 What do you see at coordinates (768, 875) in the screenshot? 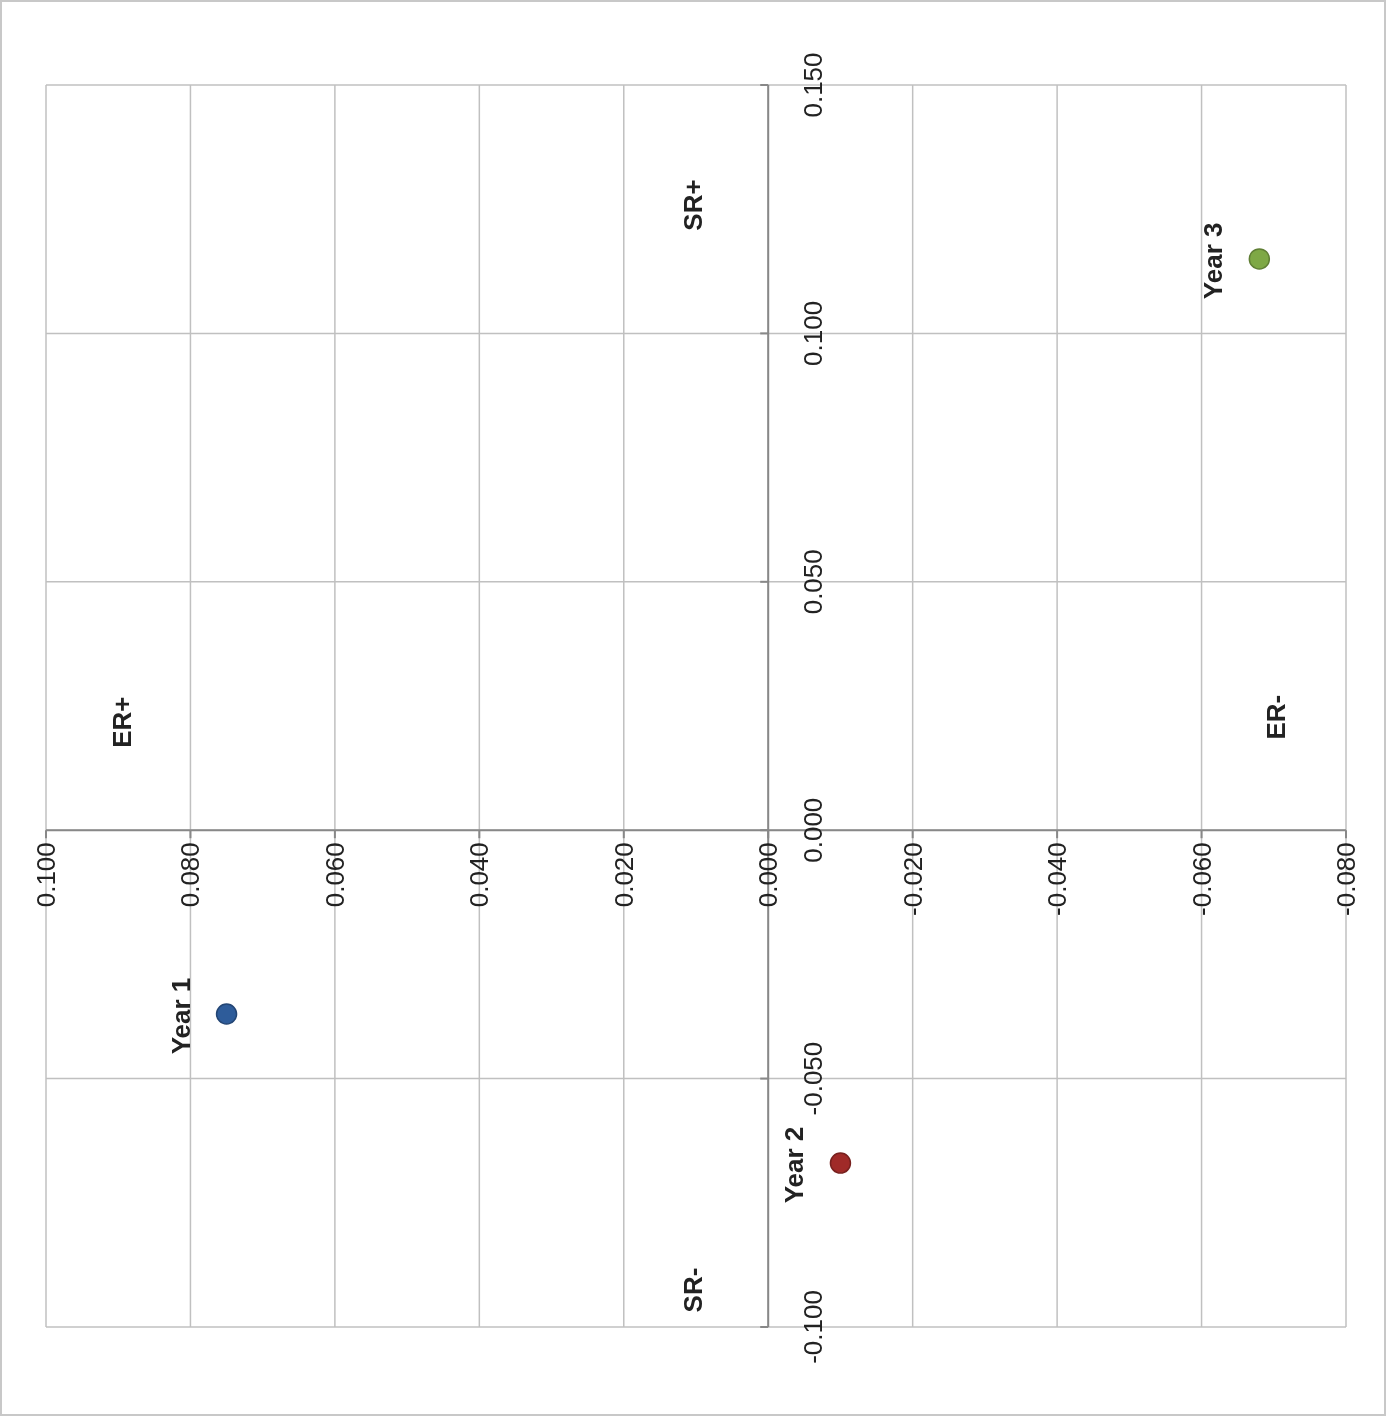
I see `x-tick-label: 0.000` at bounding box center [768, 875].